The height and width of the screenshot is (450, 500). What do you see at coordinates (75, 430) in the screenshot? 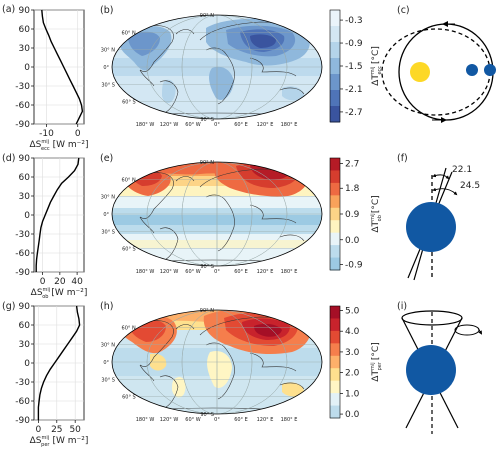
I see `profile-x-tick-label: 50` at bounding box center [75, 430].